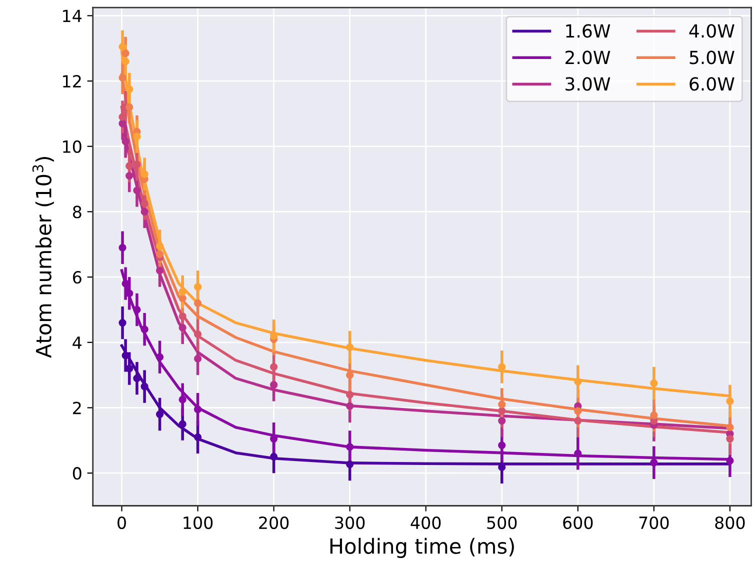  I want to click on x-tick-label: 0, so click(122, 523).